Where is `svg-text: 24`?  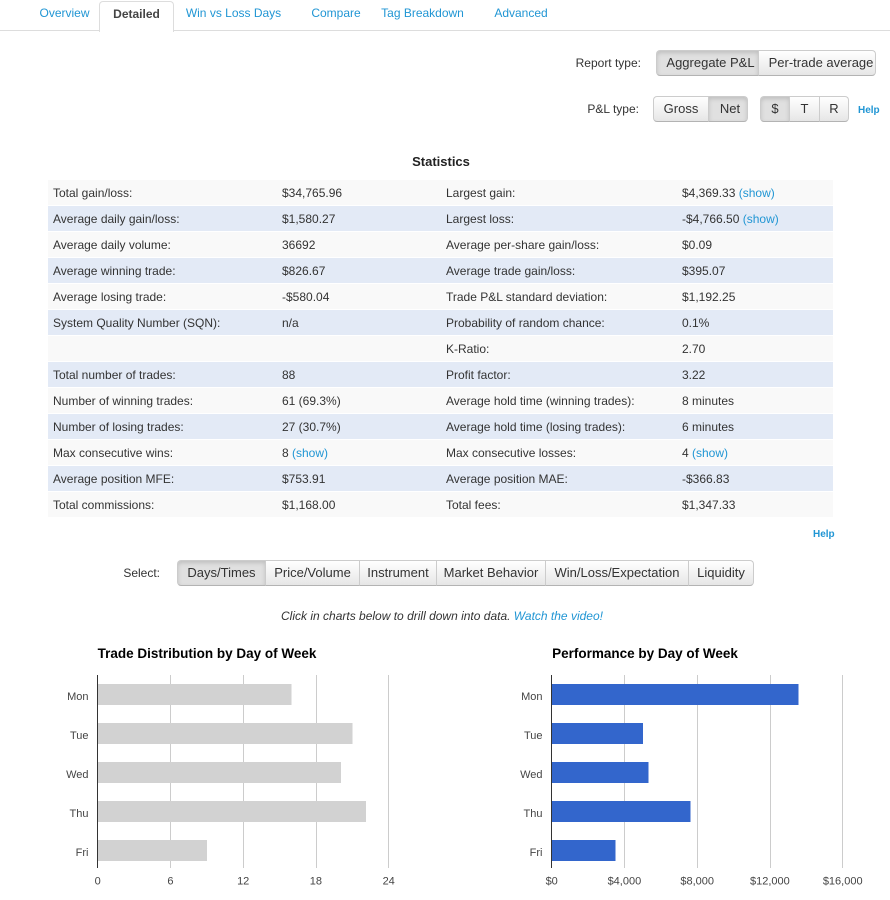
svg-text: 24 is located at coordinates (389, 882).